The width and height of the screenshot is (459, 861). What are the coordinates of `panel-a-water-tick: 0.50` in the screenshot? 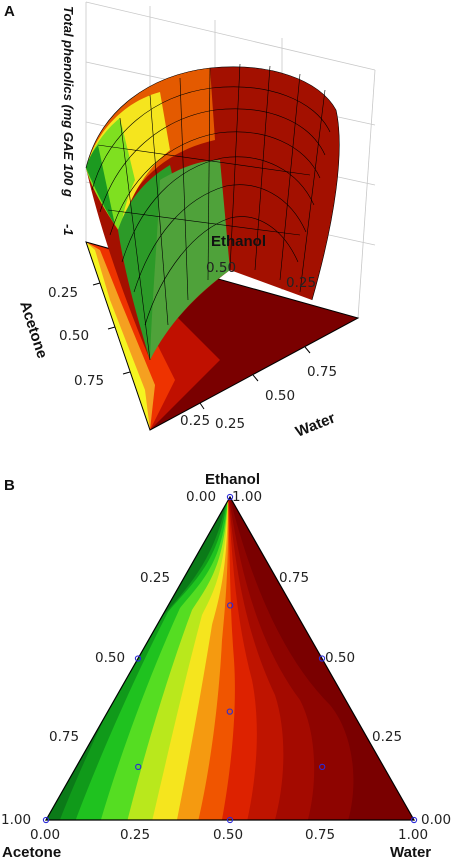 It's located at (280, 396).